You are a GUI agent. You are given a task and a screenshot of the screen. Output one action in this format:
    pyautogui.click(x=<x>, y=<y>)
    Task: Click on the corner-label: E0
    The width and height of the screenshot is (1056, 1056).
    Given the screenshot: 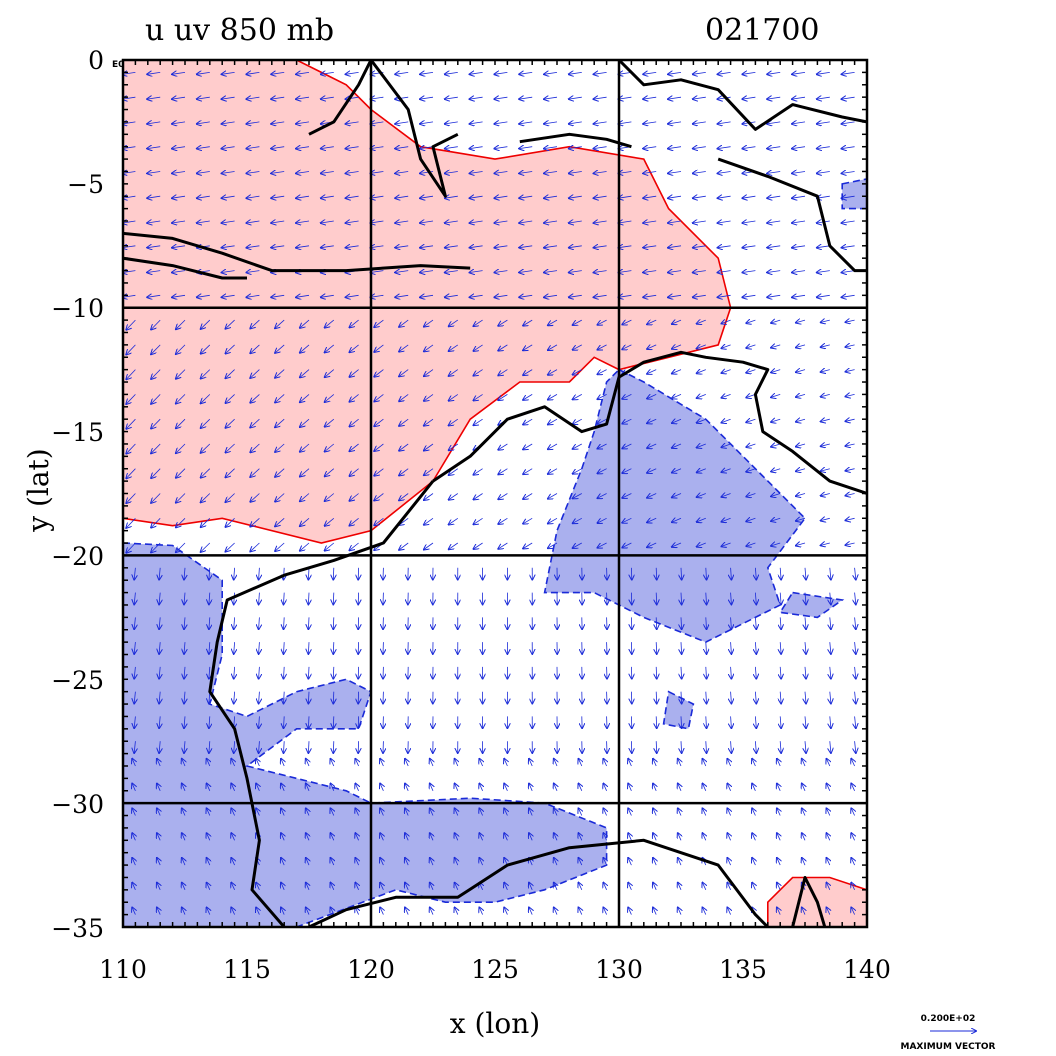 What is the action you would take?
    pyautogui.click(x=118, y=65)
    